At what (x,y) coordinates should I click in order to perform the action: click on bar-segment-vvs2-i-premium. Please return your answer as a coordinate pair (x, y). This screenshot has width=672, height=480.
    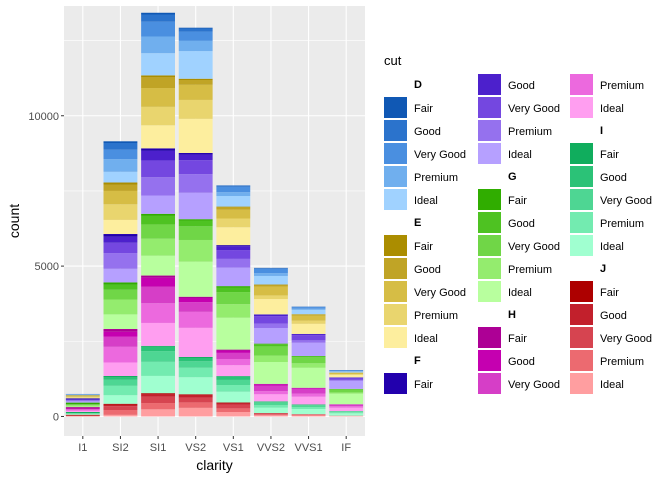
    Looking at the image, I should click on (271, 406).